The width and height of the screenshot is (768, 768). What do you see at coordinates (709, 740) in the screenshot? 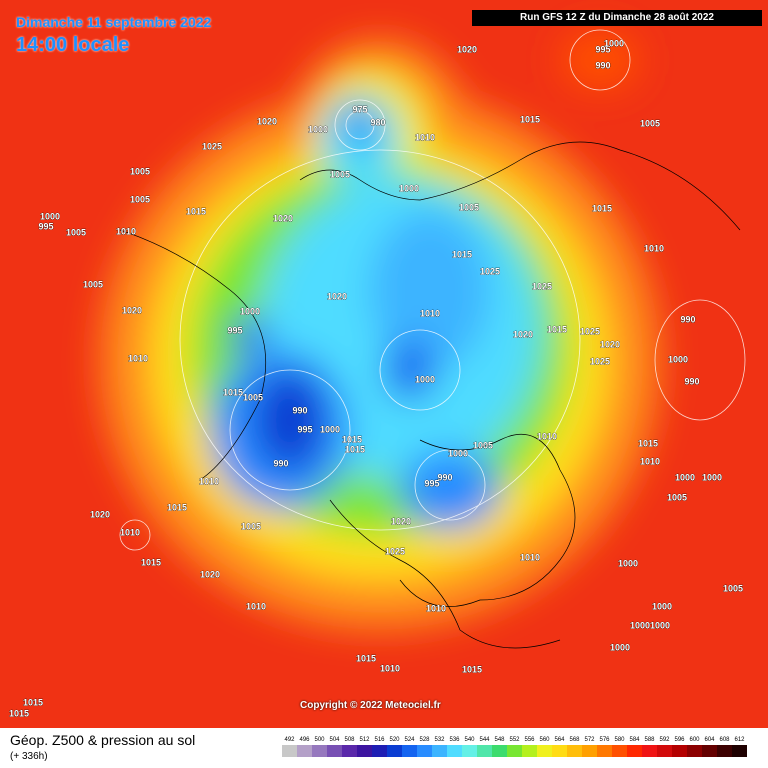
I see `legend-value: 604` at bounding box center [709, 740].